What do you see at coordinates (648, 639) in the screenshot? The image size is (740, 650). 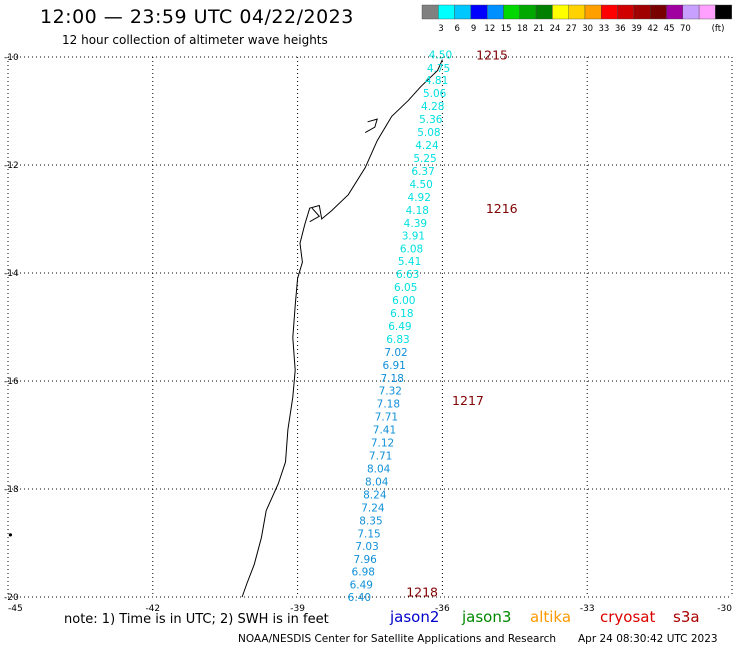 I see `footer-timestamp: Apr 24 08:30:42 UTC 2023` at bounding box center [648, 639].